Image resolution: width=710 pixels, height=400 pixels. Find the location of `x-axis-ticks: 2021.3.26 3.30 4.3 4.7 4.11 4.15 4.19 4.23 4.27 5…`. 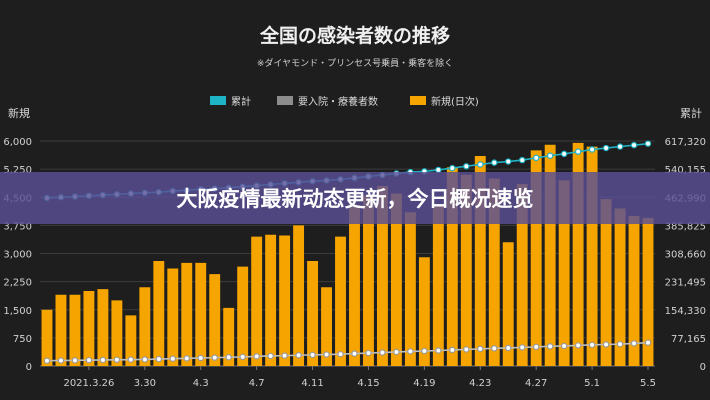

x-axis-ticks: 2021.3.26 3.30 4.3 4.7 4.11 4.15 4.19 4.23 4.27 5… is located at coordinates (359, 377).